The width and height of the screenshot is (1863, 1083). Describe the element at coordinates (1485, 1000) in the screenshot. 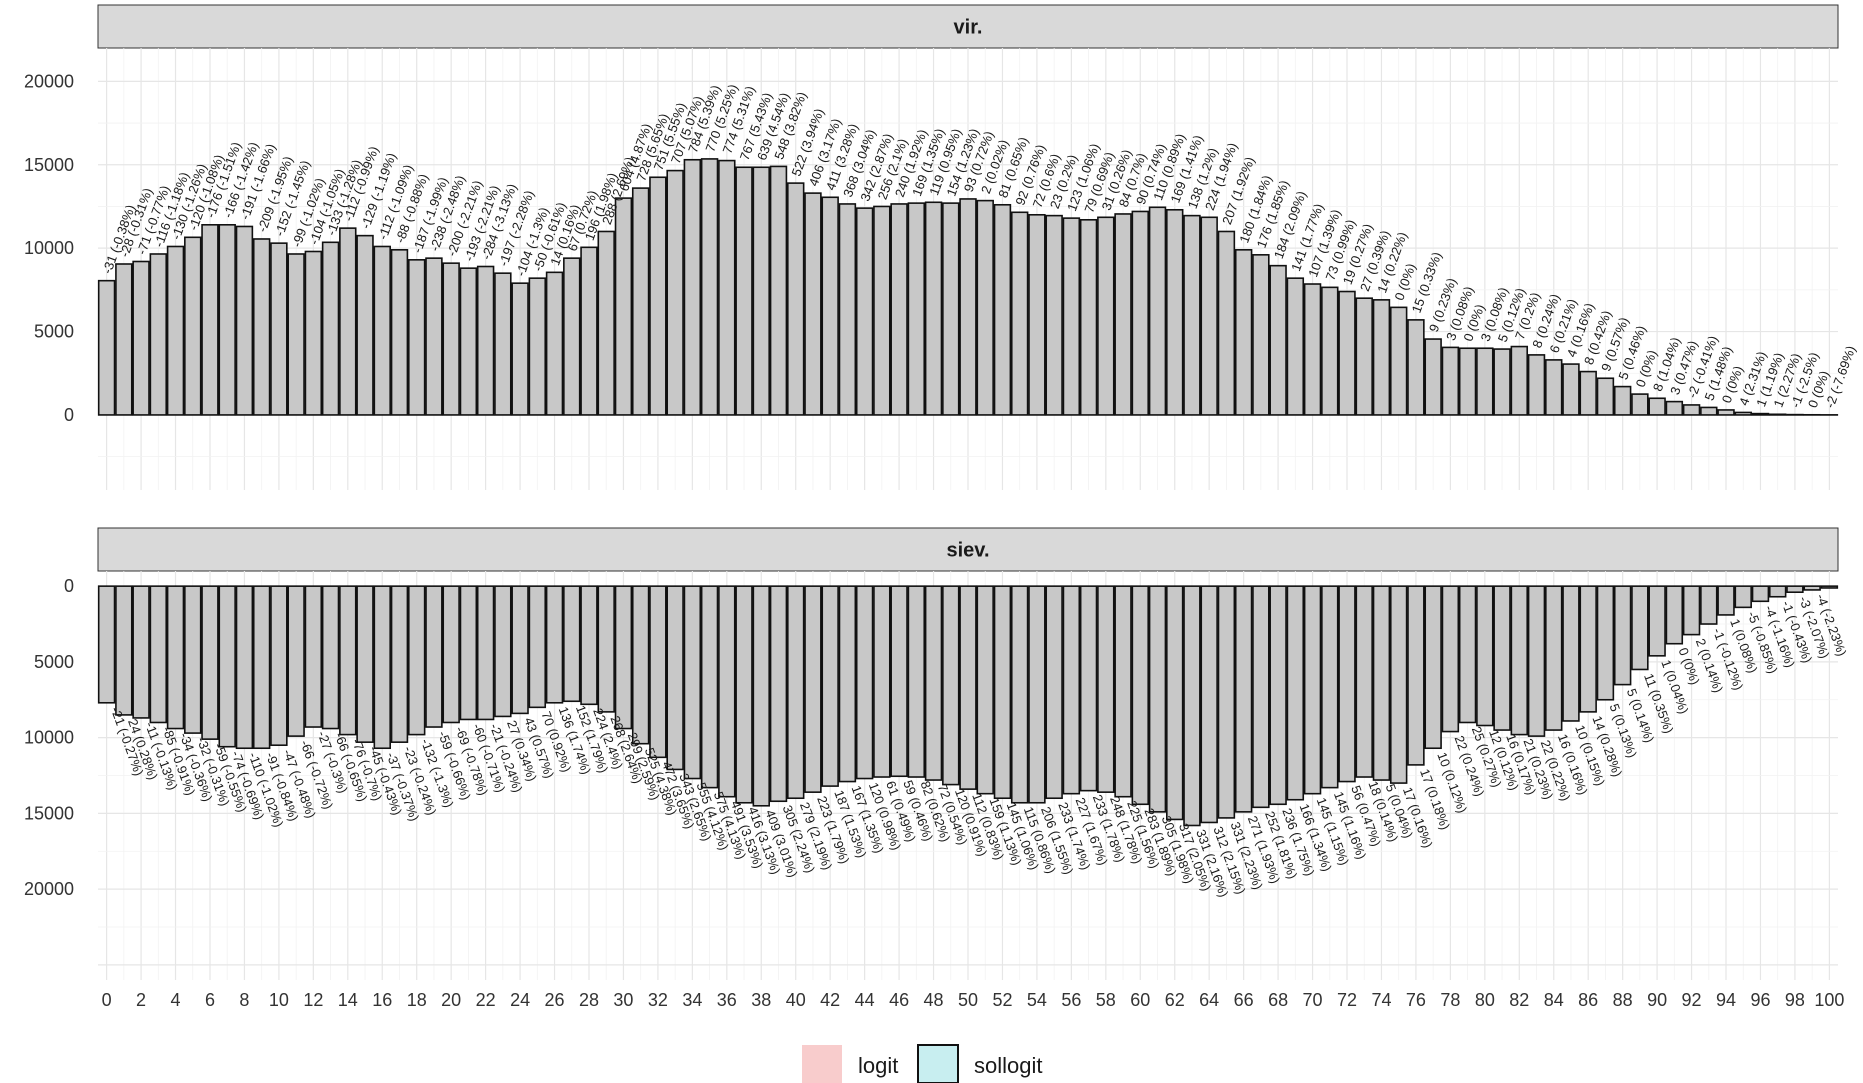

I see `x-tick-label: 80` at that location.